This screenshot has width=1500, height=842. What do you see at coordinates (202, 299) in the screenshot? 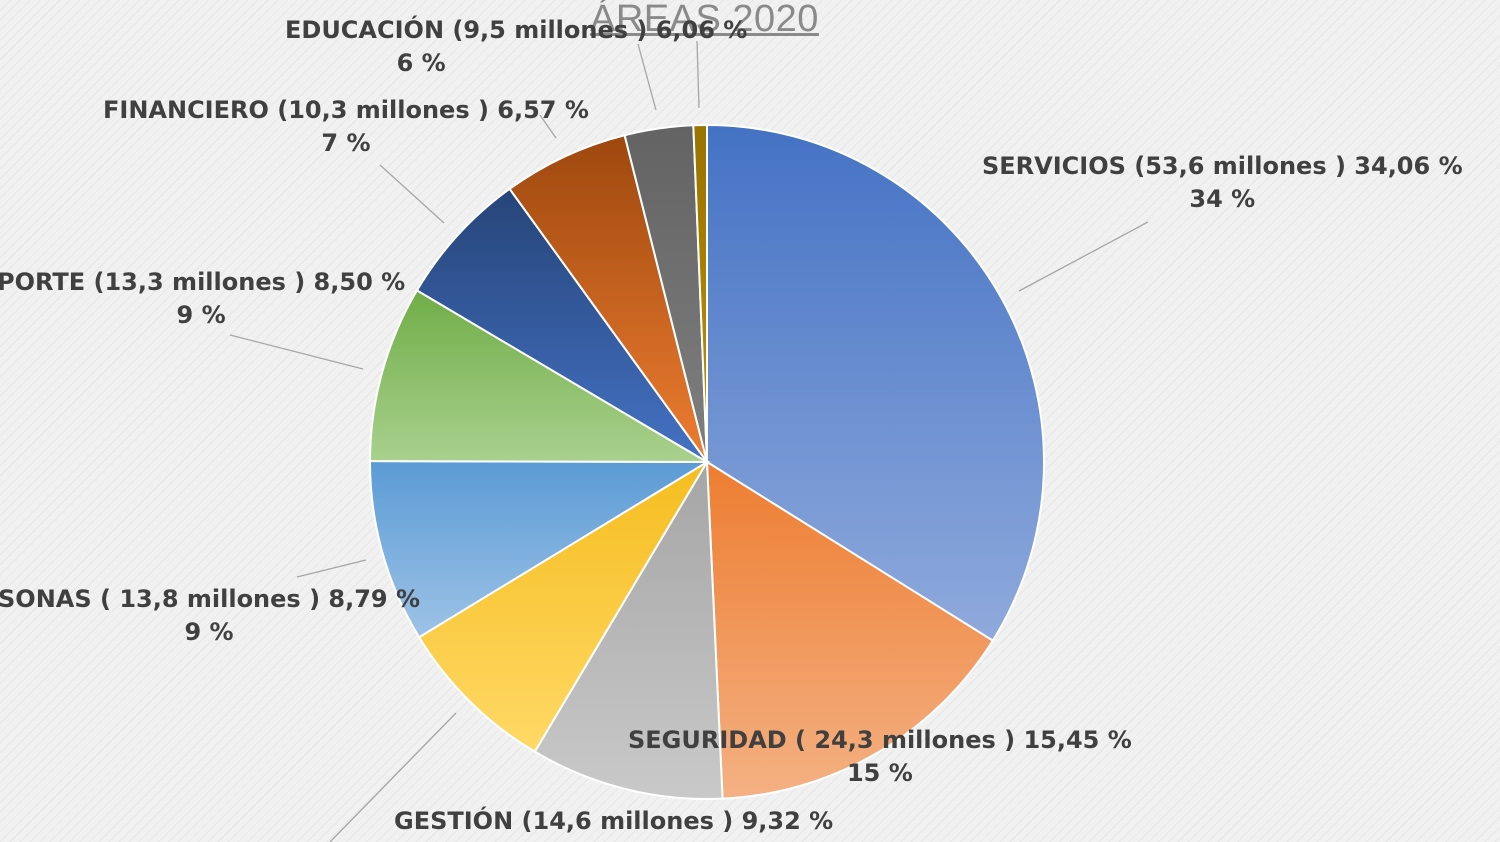
I see `label-transporte: PORTE (13,3 millones ) 8,50 % 9 %` at bounding box center [202, 299].